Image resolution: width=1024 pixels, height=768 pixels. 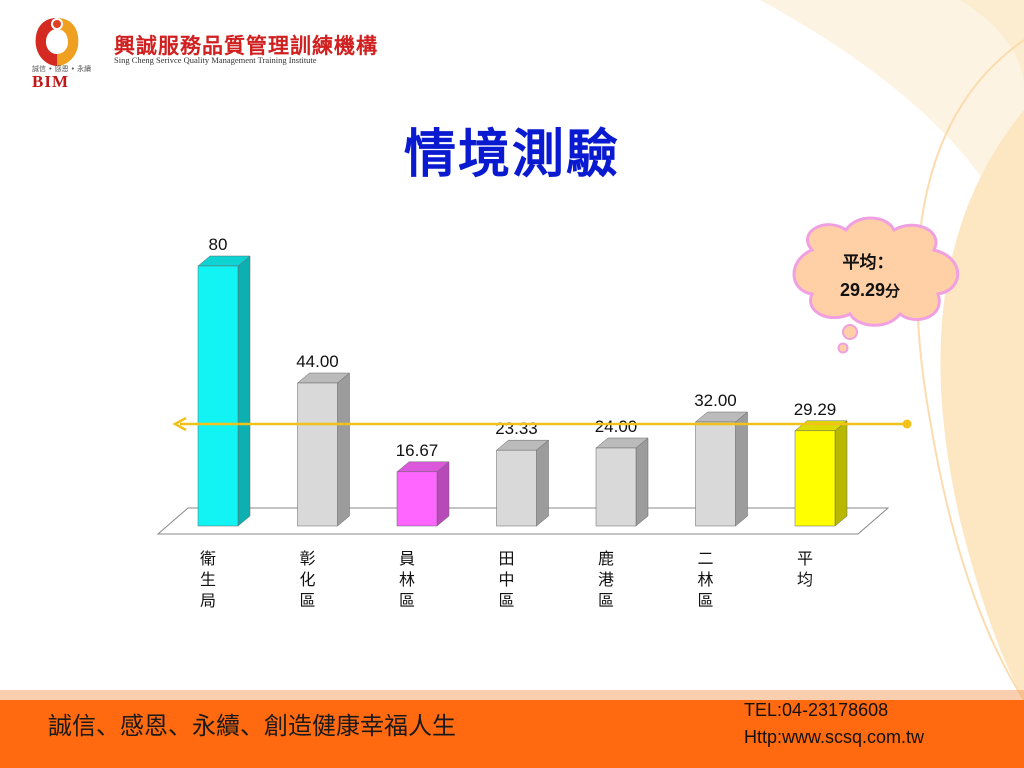 I want to click on footer-tel: TEL:04-23178608, so click(x=816, y=710).